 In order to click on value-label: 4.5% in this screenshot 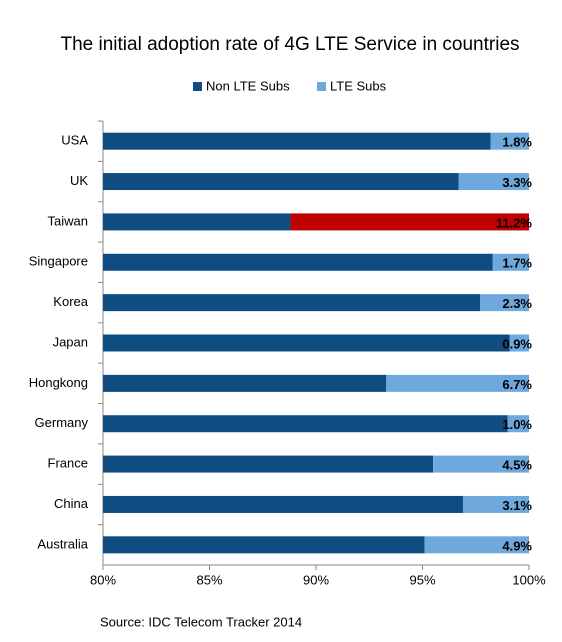, I will do `click(517, 465)`.